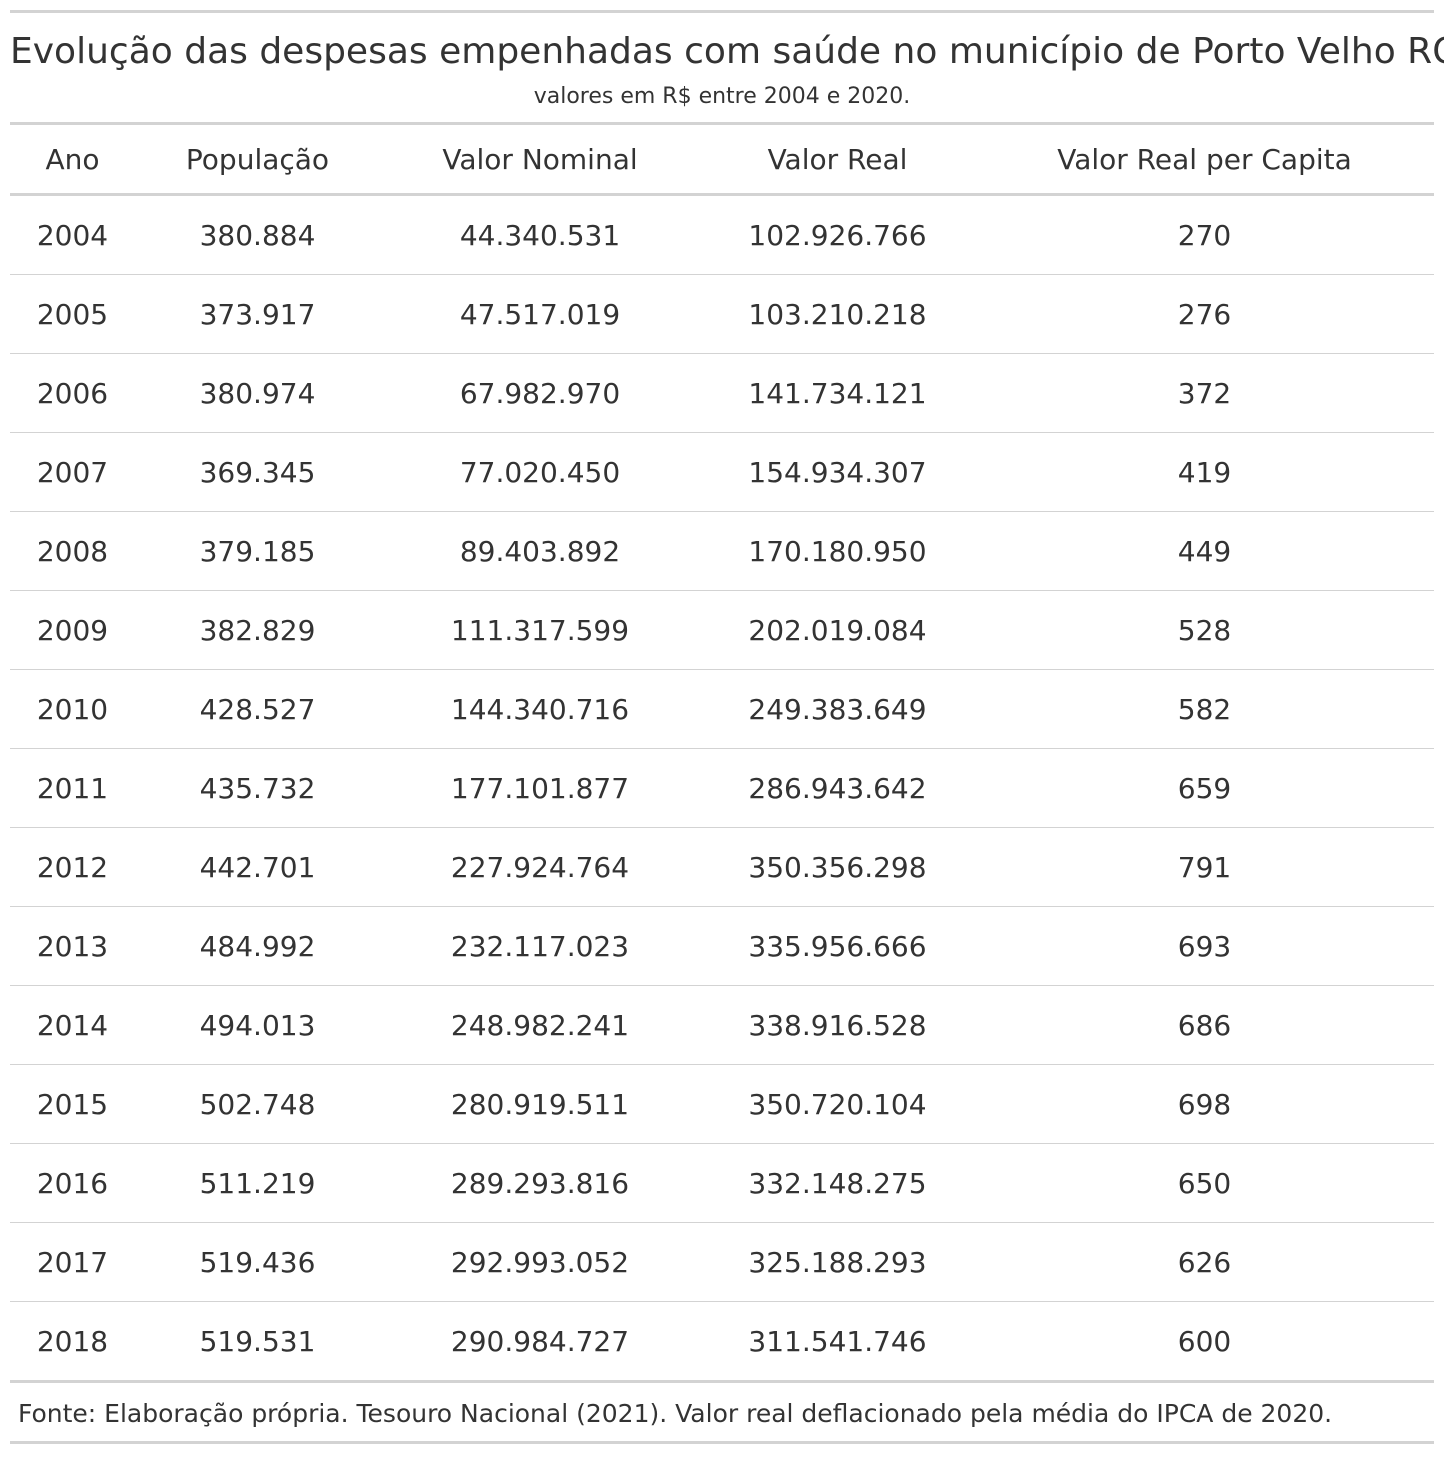 Image resolution: width=1444 pixels, height=1465 pixels. What do you see at coordinates (540, 867) in the screenshot?
I see `cell-valor-nominal: 227.924.764` at bounding box center [540, 867].